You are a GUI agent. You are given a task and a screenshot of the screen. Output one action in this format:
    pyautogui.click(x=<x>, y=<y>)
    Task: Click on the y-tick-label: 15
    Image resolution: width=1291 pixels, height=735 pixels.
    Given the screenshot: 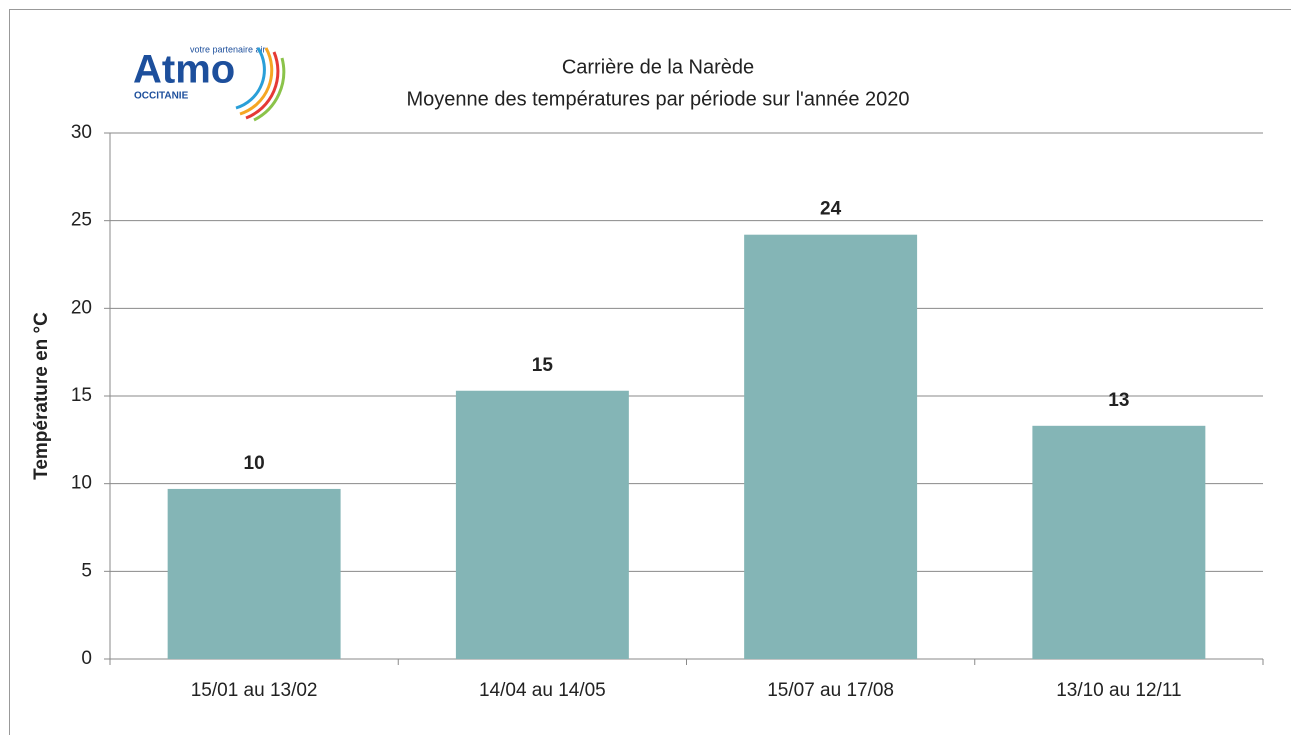 What is the action you would take?
    pyautogui.click(x=81, y=395)
    